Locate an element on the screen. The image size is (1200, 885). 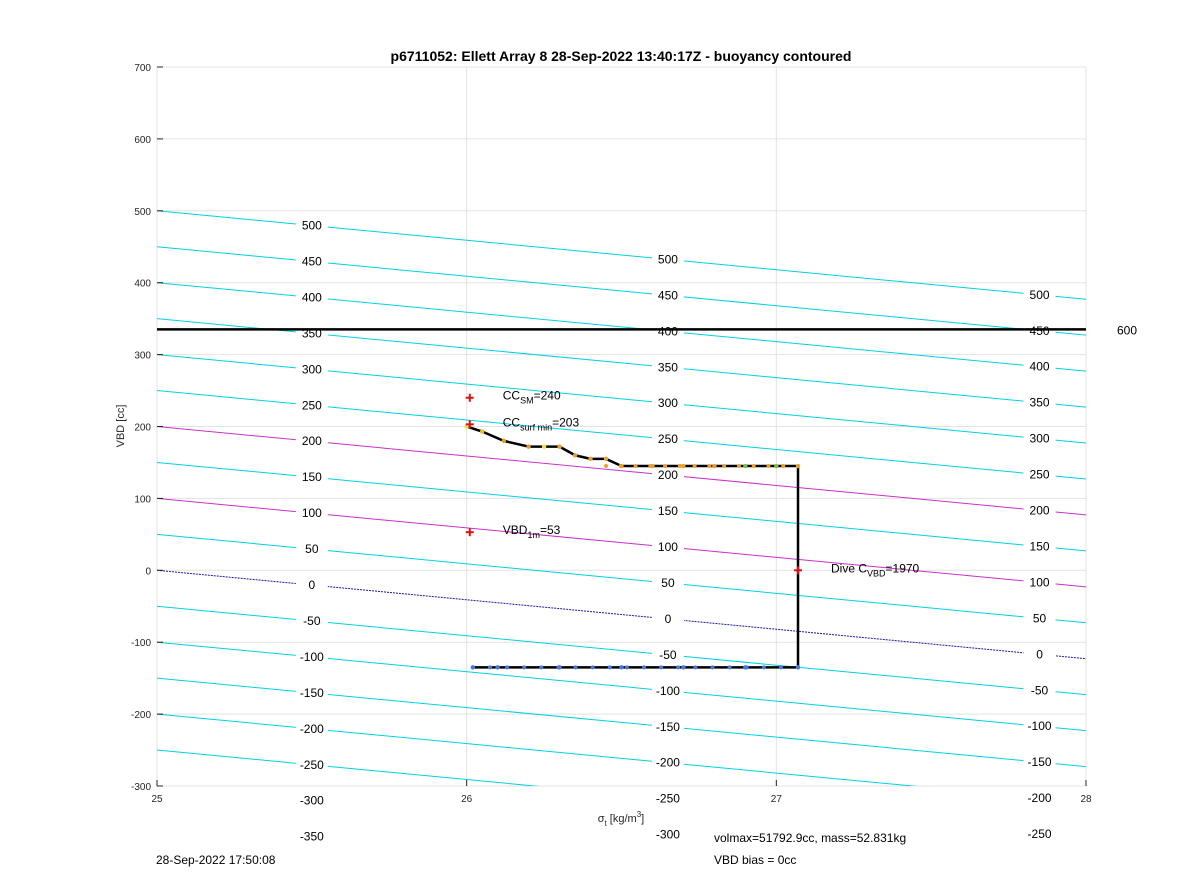
marker-annotation-value: =203 is located at coordinates (565, 422).